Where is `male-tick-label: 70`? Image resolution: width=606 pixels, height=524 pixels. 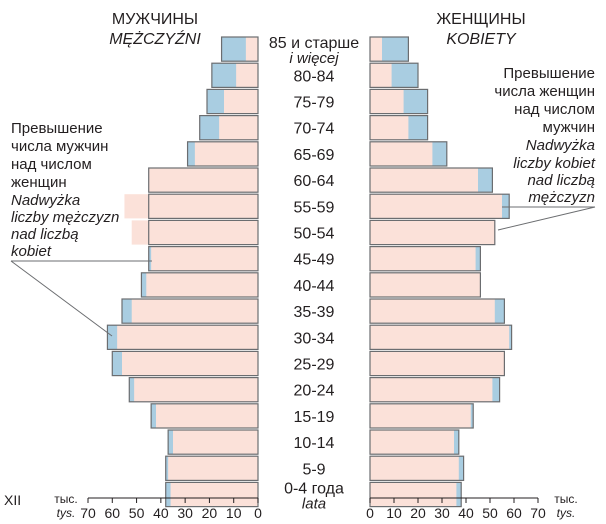
male-tick-label: 70 is located at coordinates (88, 513).